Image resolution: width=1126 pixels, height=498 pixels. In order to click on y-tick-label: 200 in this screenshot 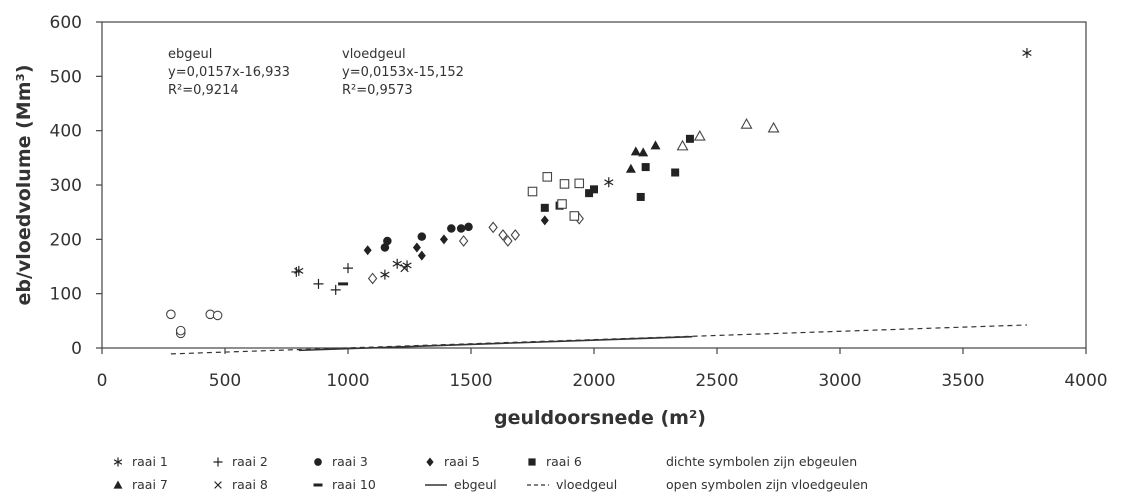, I will do `click(66, 240)`.